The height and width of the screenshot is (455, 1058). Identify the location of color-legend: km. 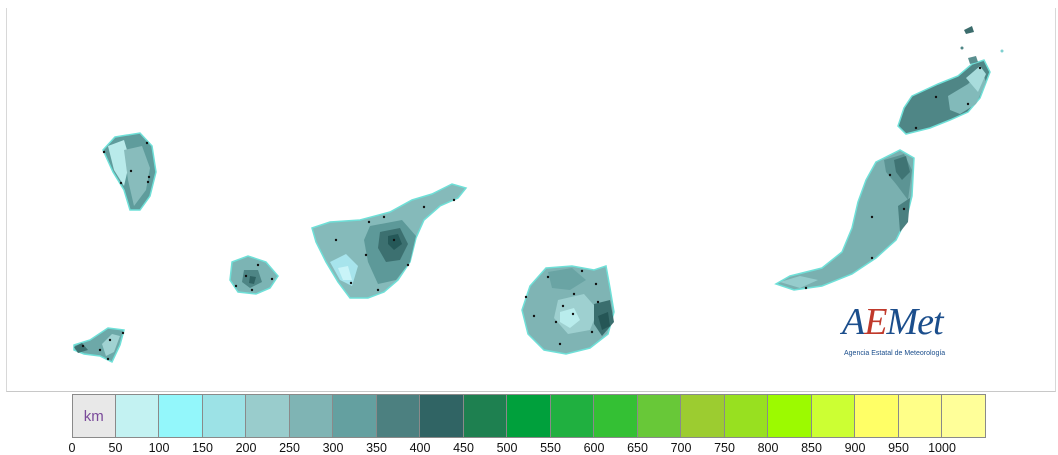
(529, 416).